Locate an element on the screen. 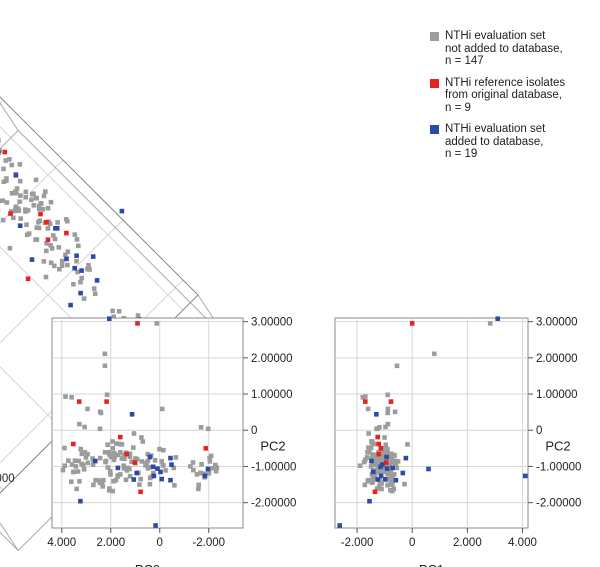 This screenshot has height=567, width=600. legend-text: n = 147 is located at coordinates (464, 61).